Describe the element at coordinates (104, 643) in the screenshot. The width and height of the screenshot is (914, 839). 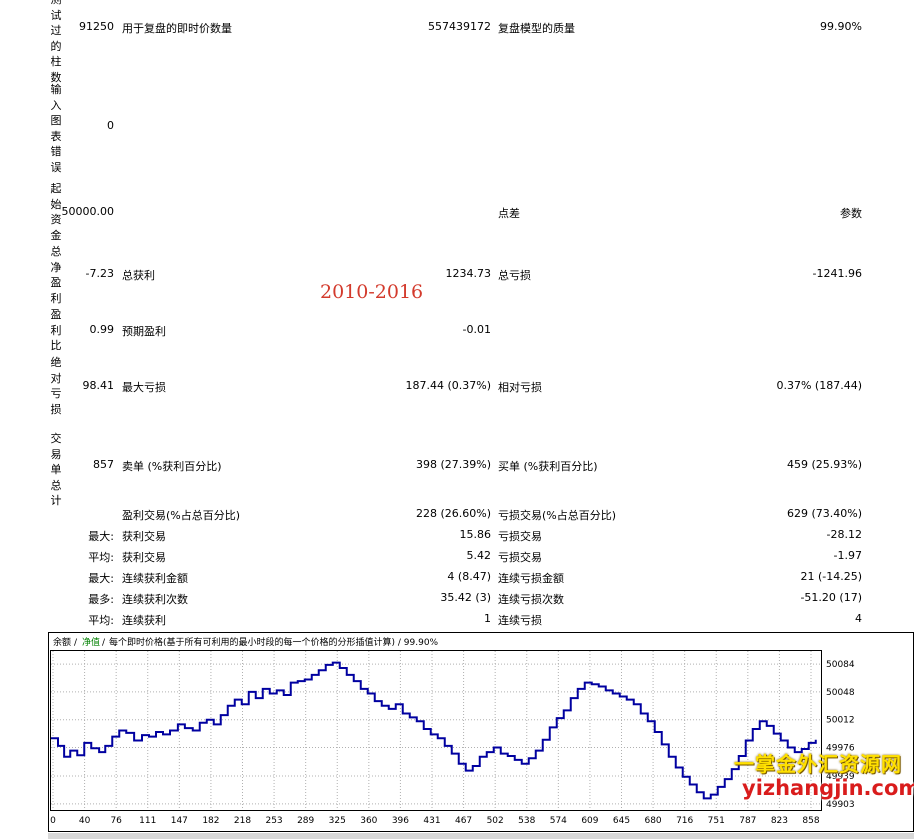
I see `legend-sep2: /` at that location.